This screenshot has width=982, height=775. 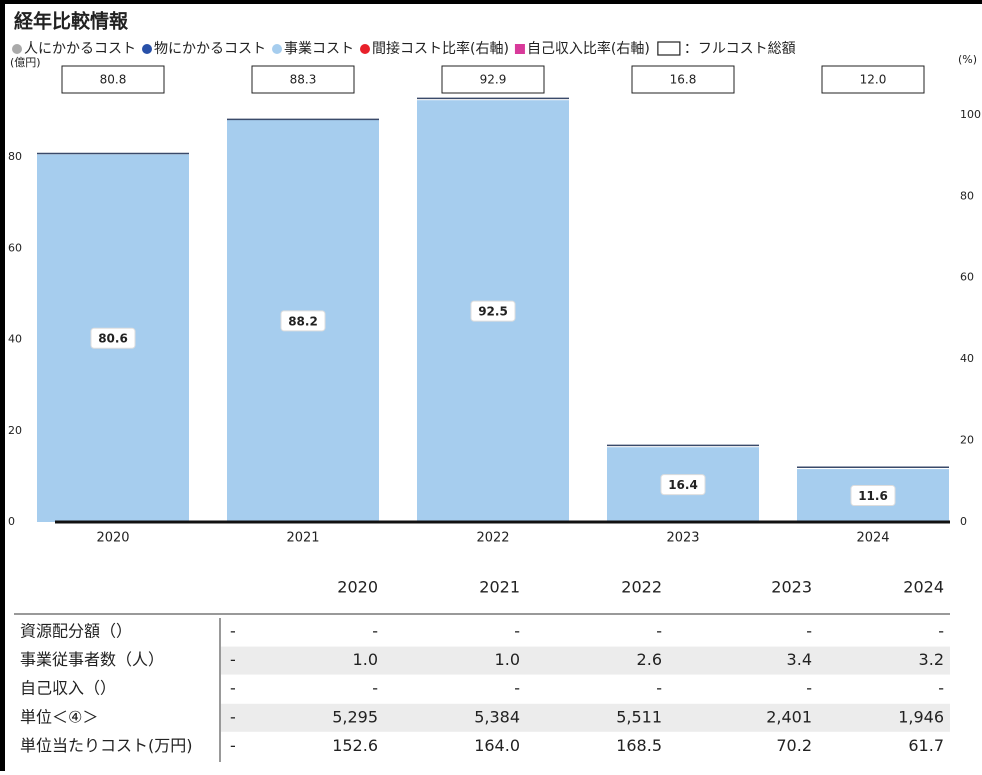 I want to click on y-tick-label: 40, so click(x=15, y=339).